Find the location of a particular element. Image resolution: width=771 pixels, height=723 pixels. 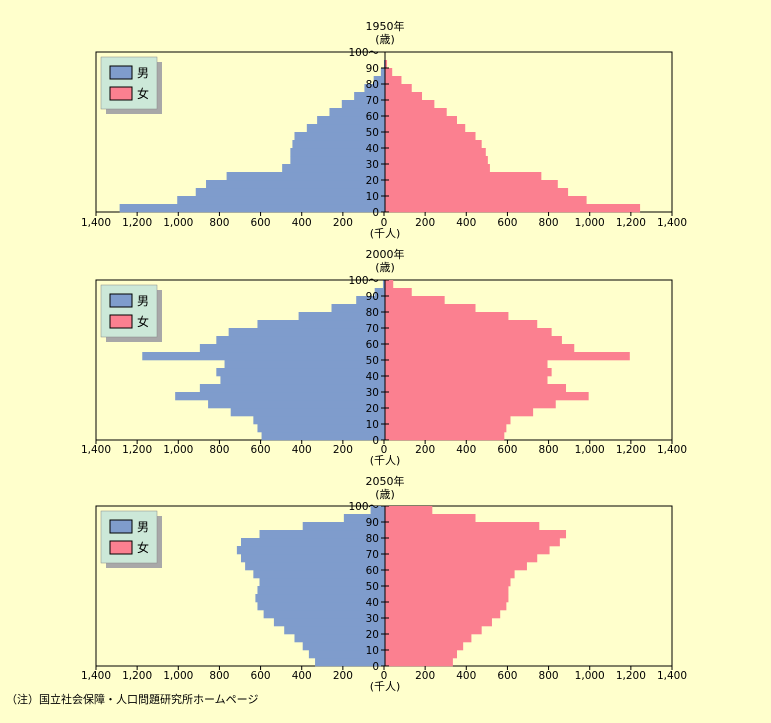

y-tick-label: 20 is located at coordinates (372, 409).